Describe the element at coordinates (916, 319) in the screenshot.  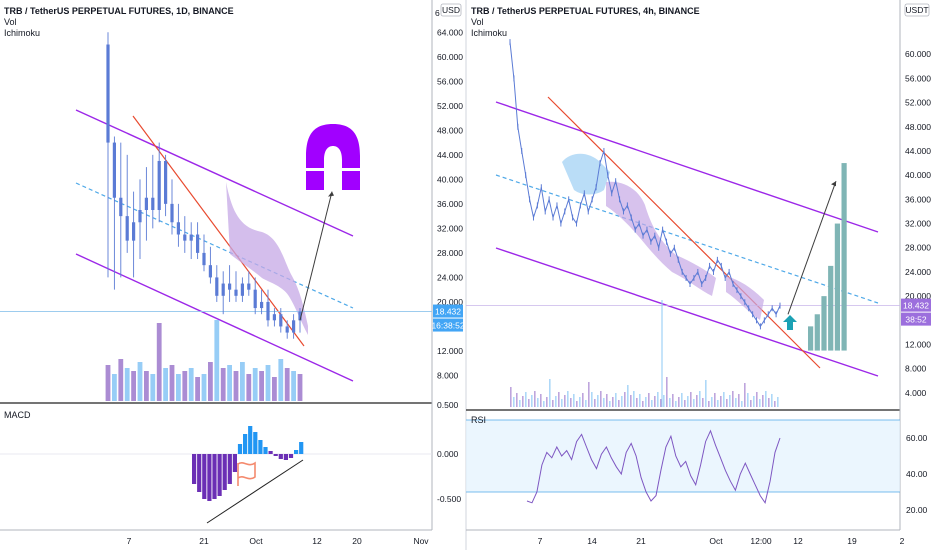
I see `right-countdown-badge` at that location.